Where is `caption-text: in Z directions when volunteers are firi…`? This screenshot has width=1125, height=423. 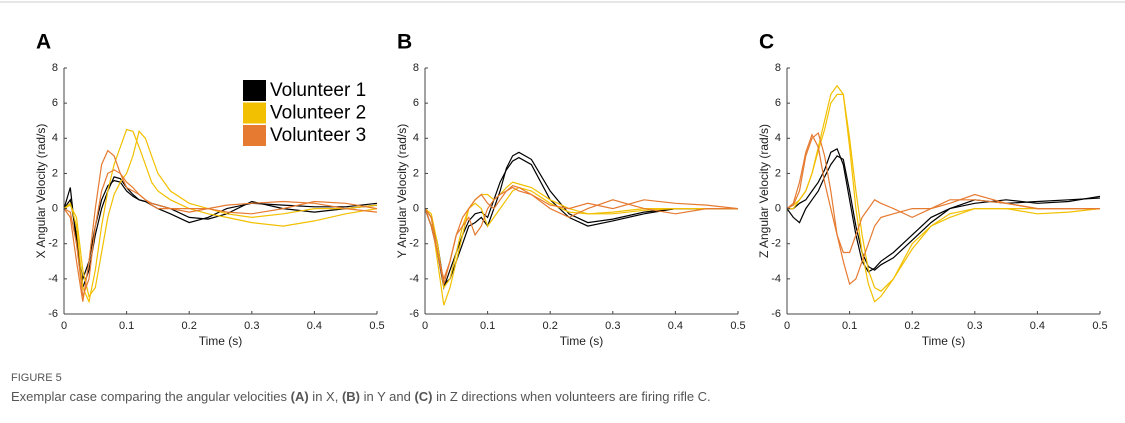 caption-text: in Z directions when volunteers are firi… is located at coordinates (571, 396).